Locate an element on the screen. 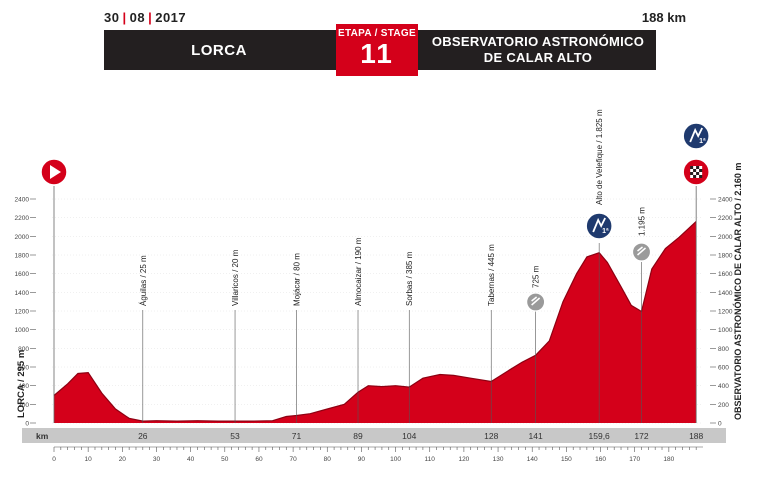 The height and width of the screenshot is (481, 768). km-bar-value: 104 is located at coordinates (409, 436).